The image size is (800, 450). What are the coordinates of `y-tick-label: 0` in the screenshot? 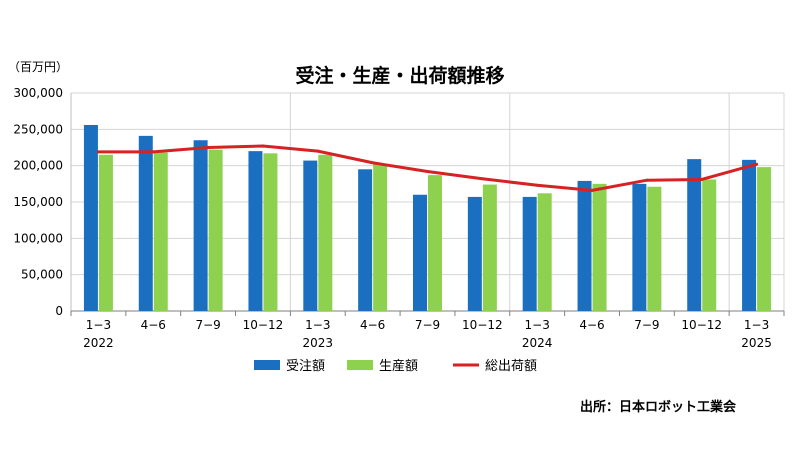 It's located at (59, 311).